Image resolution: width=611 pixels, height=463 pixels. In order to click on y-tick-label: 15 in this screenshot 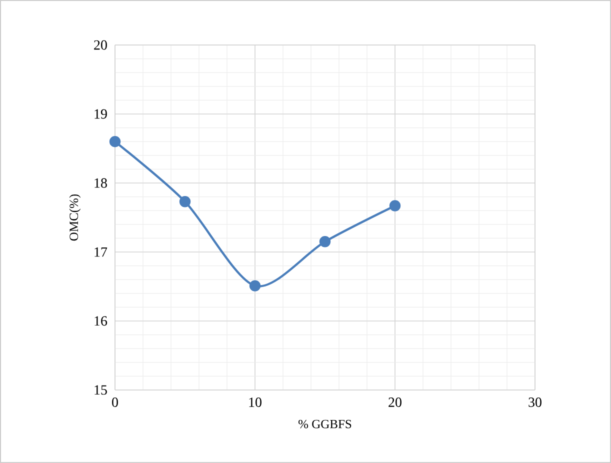, I will do `click(100, 390)`.